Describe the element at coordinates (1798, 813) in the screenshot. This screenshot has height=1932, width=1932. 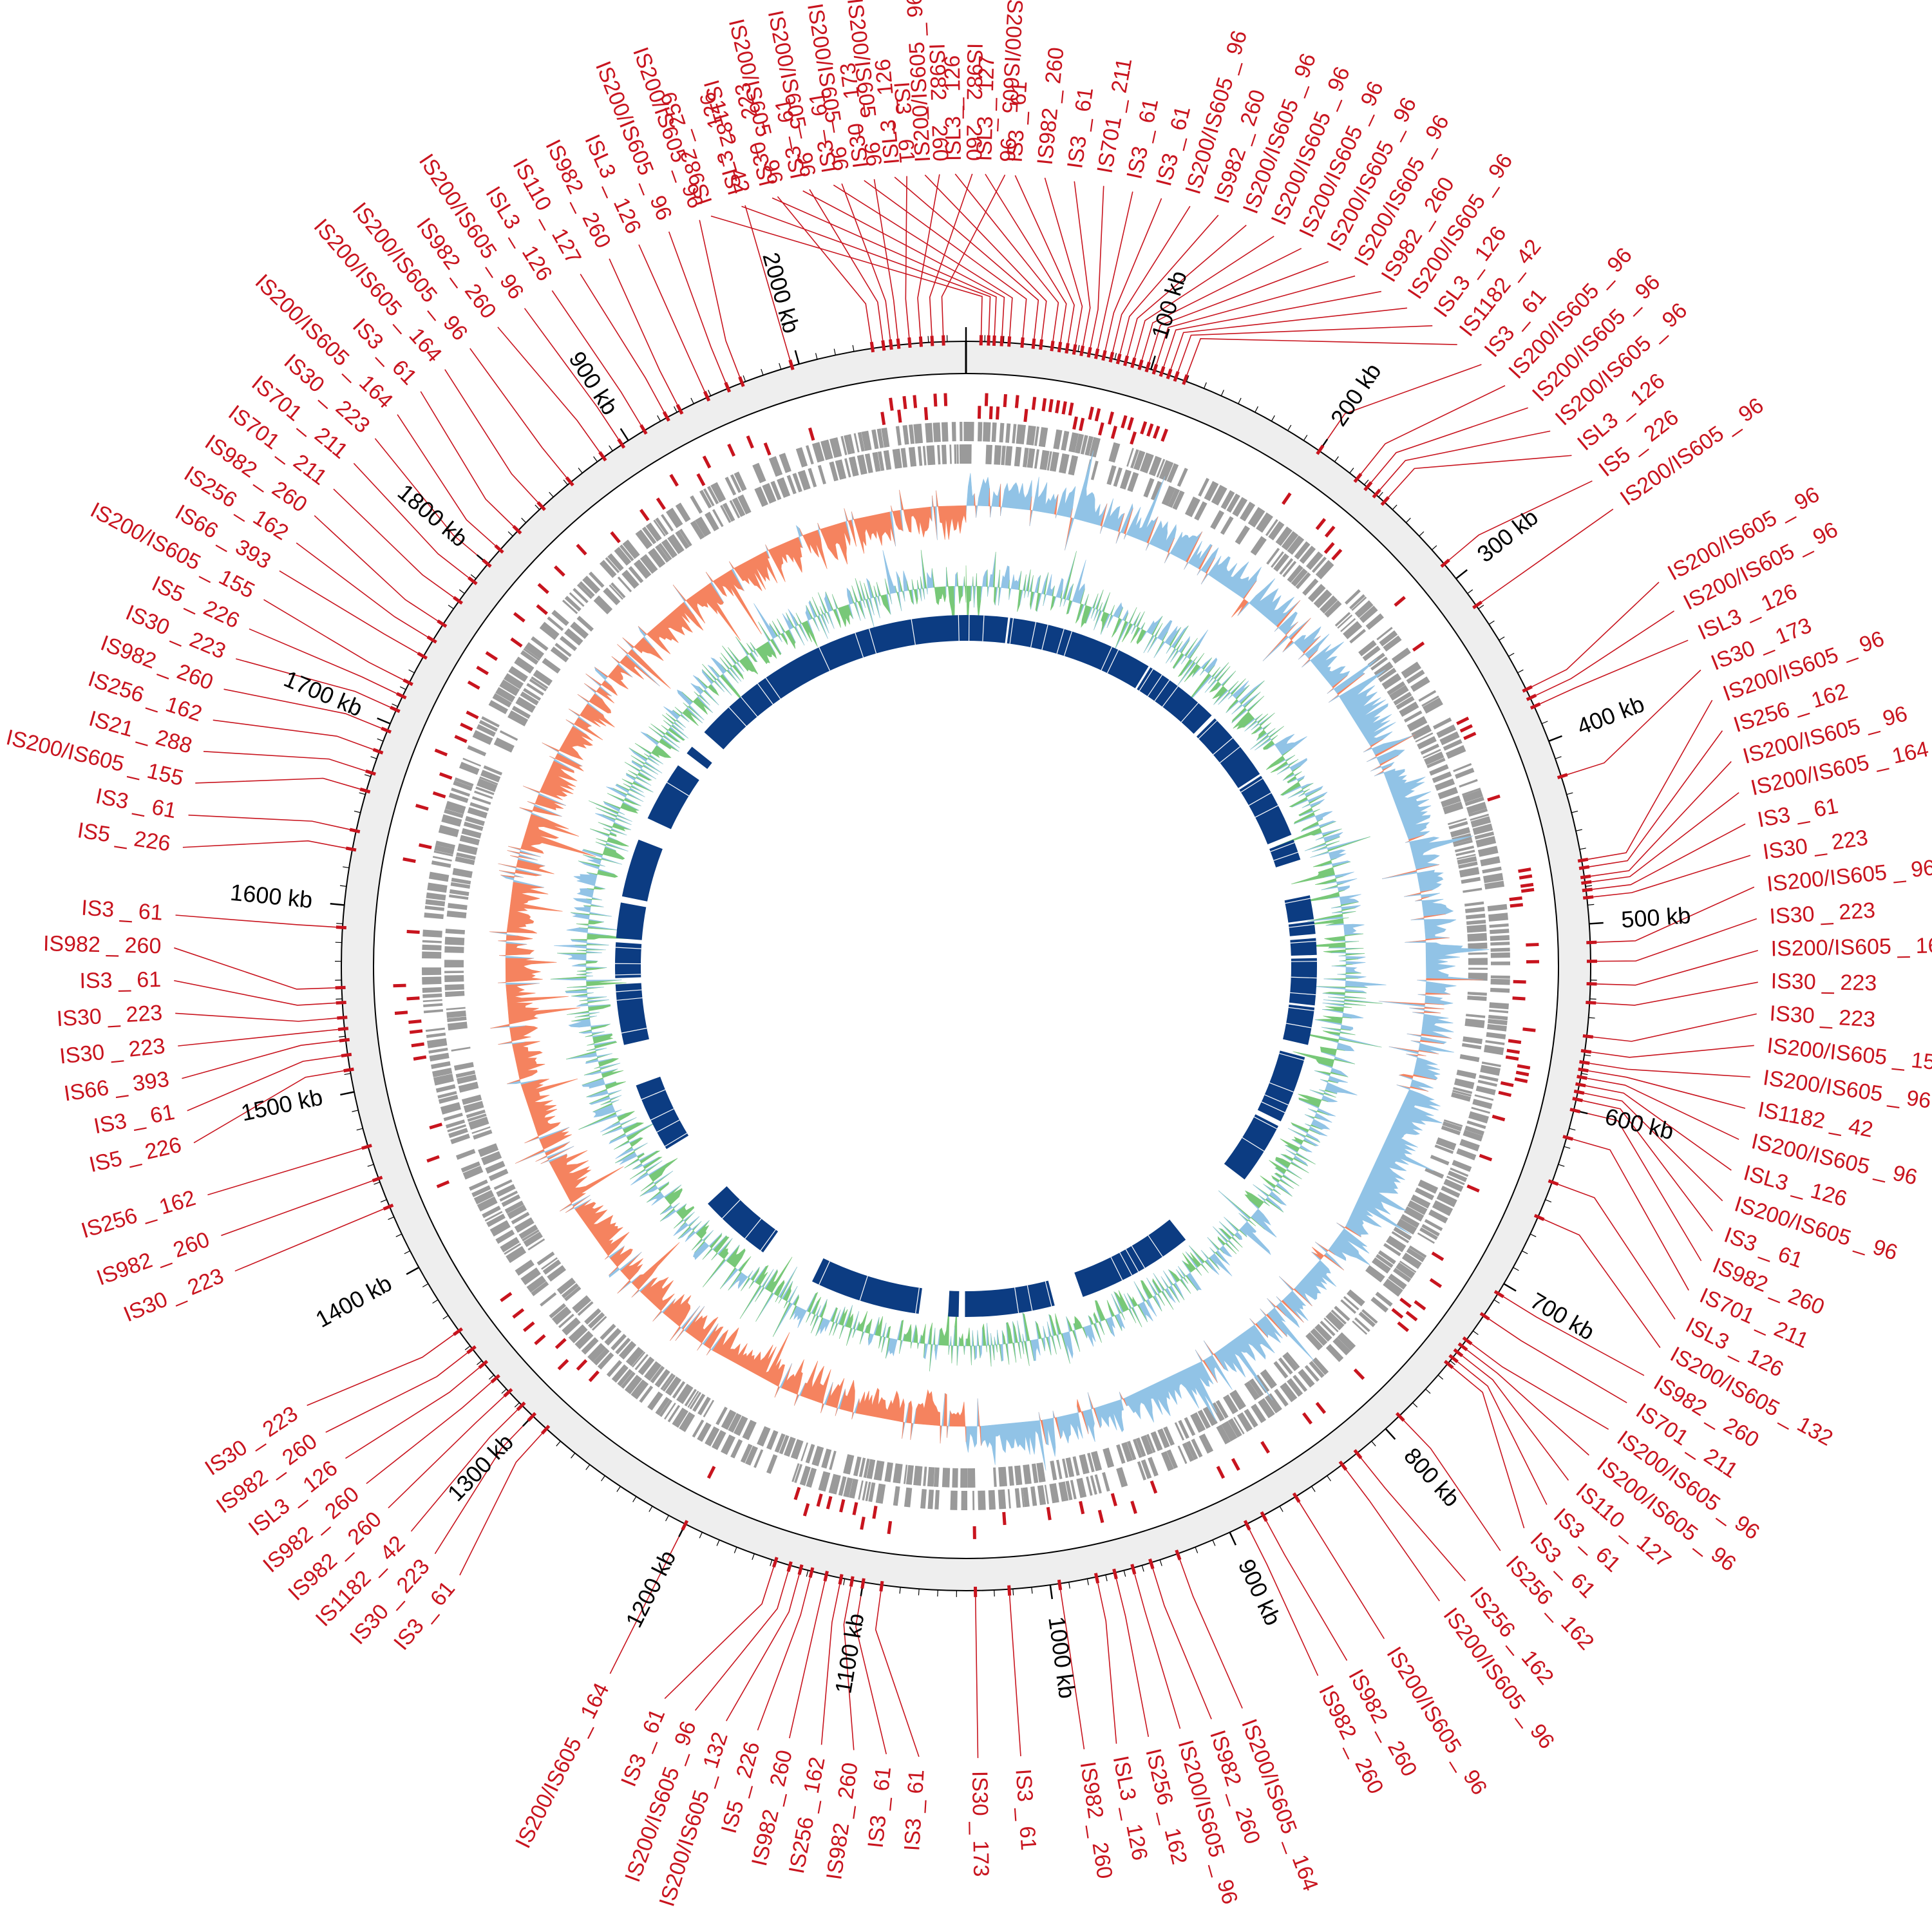
I see `is-element-label: IS3 _ 61` at that location.